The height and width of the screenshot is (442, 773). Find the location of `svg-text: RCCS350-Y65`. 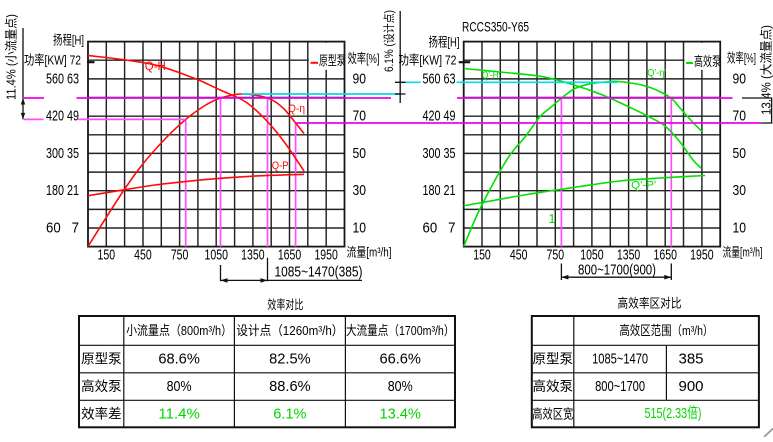

svg-text: RCCS350-Y65 is located at coordinates (495, 27).